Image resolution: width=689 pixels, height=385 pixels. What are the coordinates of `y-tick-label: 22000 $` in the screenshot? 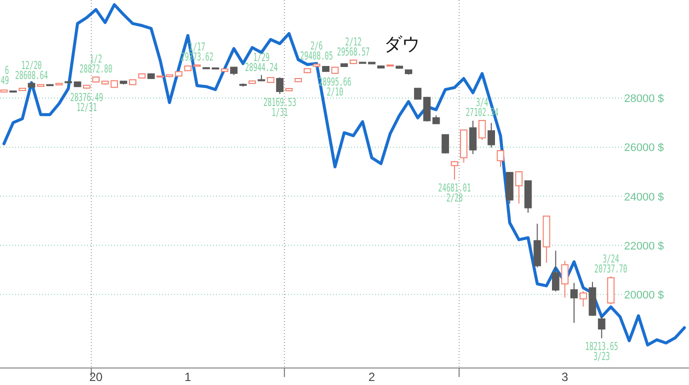 It's located at (644, 246).